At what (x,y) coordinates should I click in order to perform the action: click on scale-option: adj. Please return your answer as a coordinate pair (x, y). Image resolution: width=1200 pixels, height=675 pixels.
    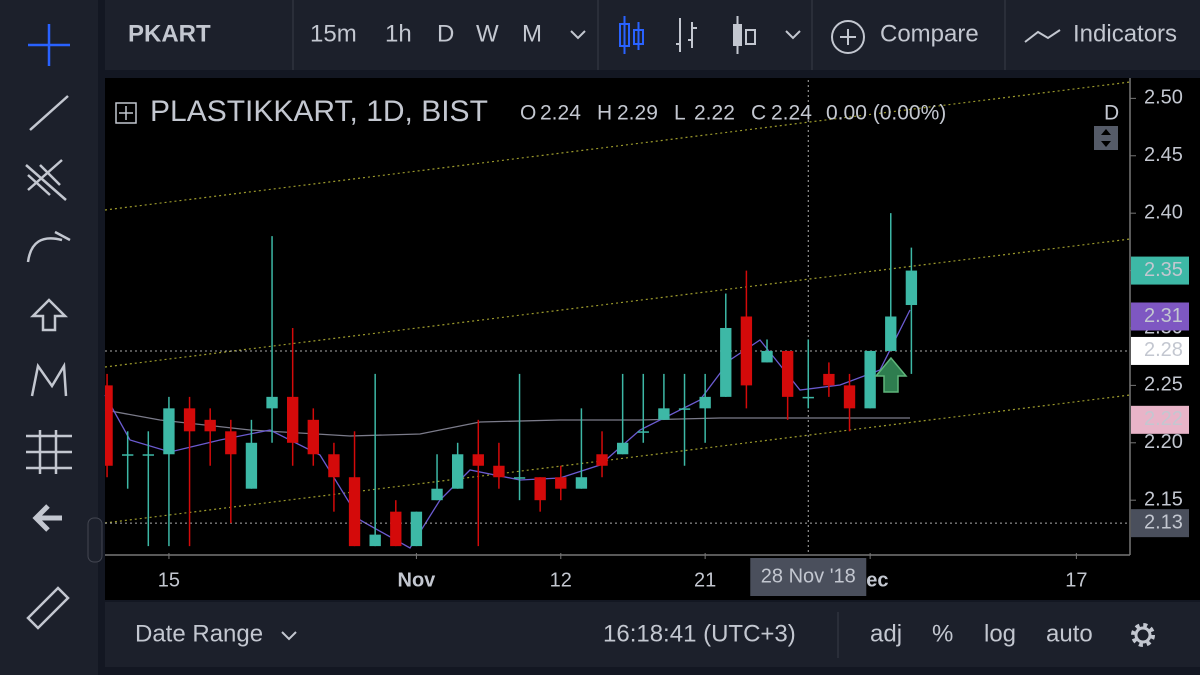
    Looking at the image, I should click on (886, 633).